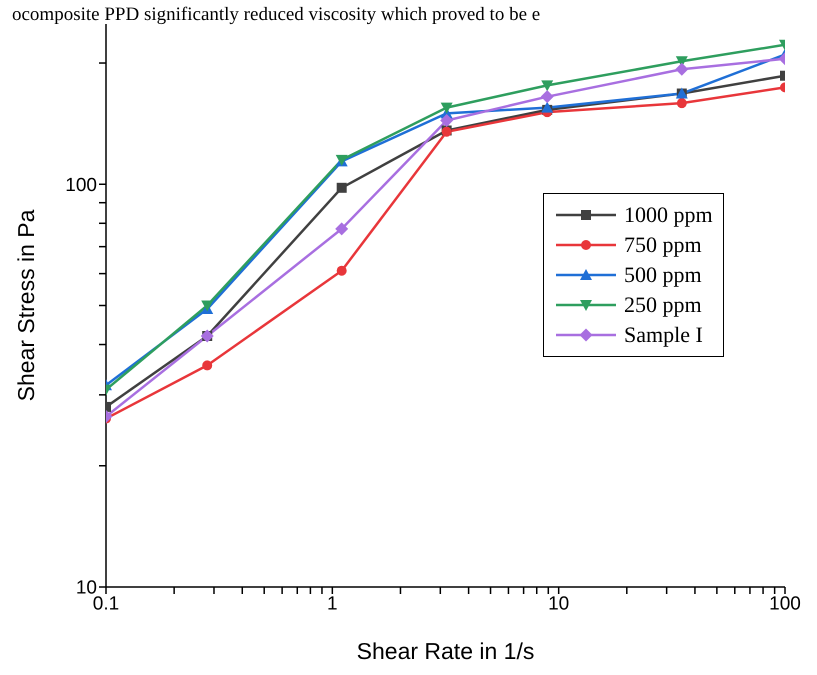  Describe the element at coordinates (663, 305) in the screenshot. I see `legend-label: 250 ppm` at that location.